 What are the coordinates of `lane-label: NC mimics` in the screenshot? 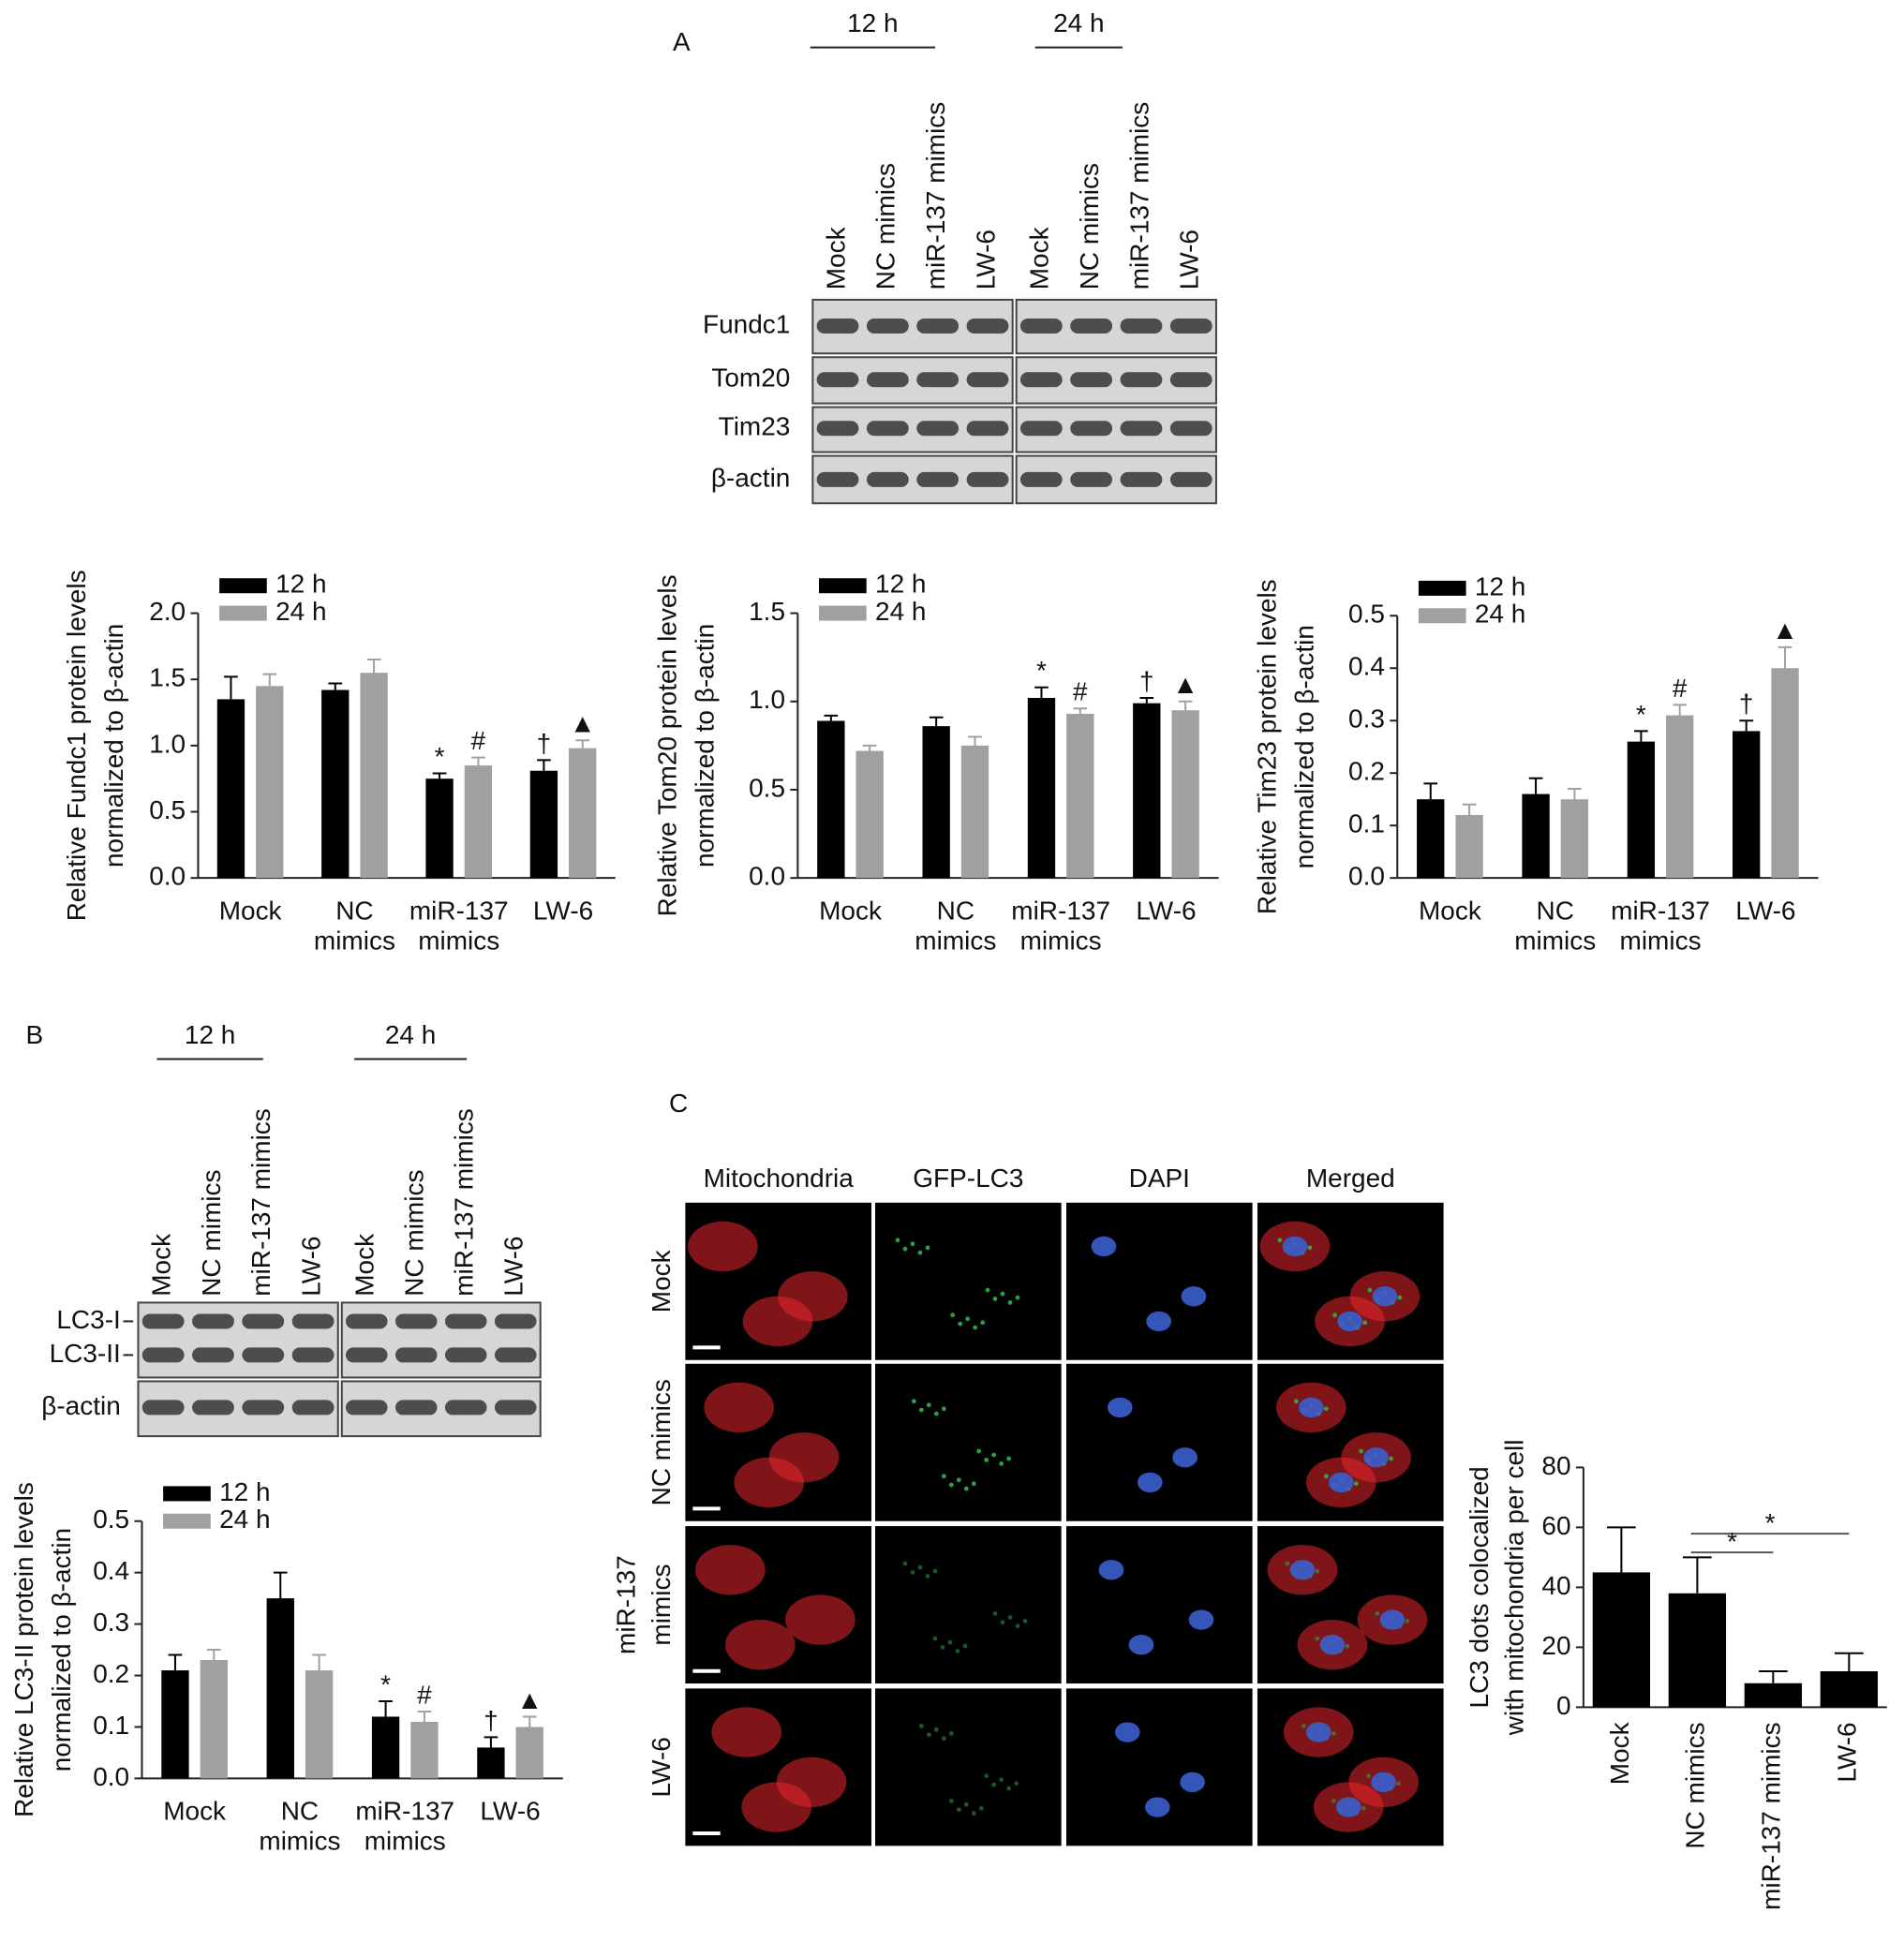 It's located at (414, 1233).